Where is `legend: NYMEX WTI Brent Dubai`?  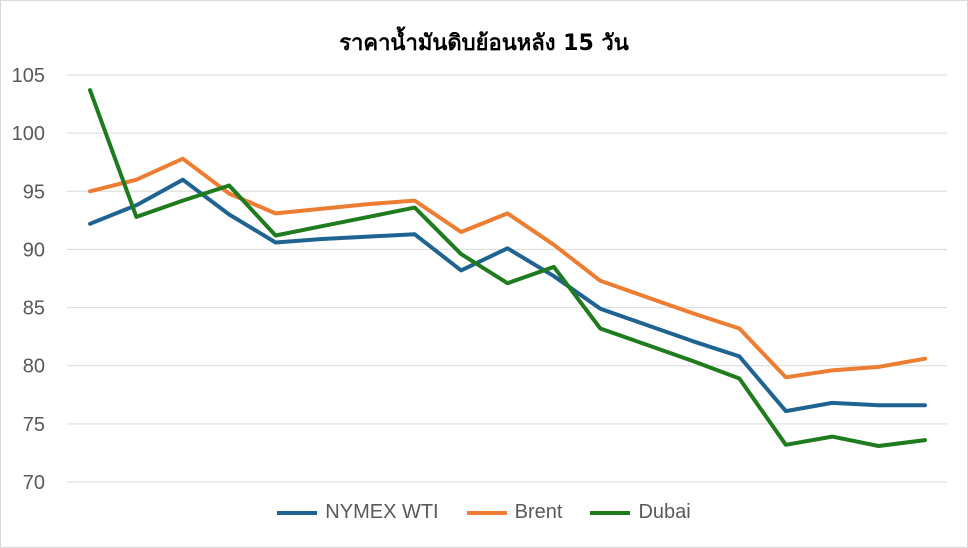
legend: NYMEX WTI Brent Dubai is located at coordinates (484, 512).